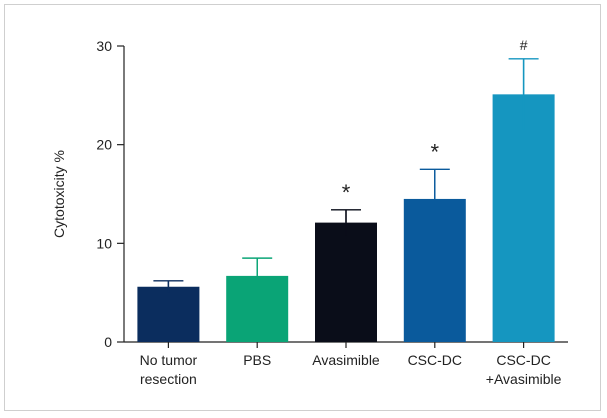 The height and width of the screenshot is (418, 607). Describe the element at coordinates (108, 342) in the screenshot. I see `y-tick-label: 0` at that location.